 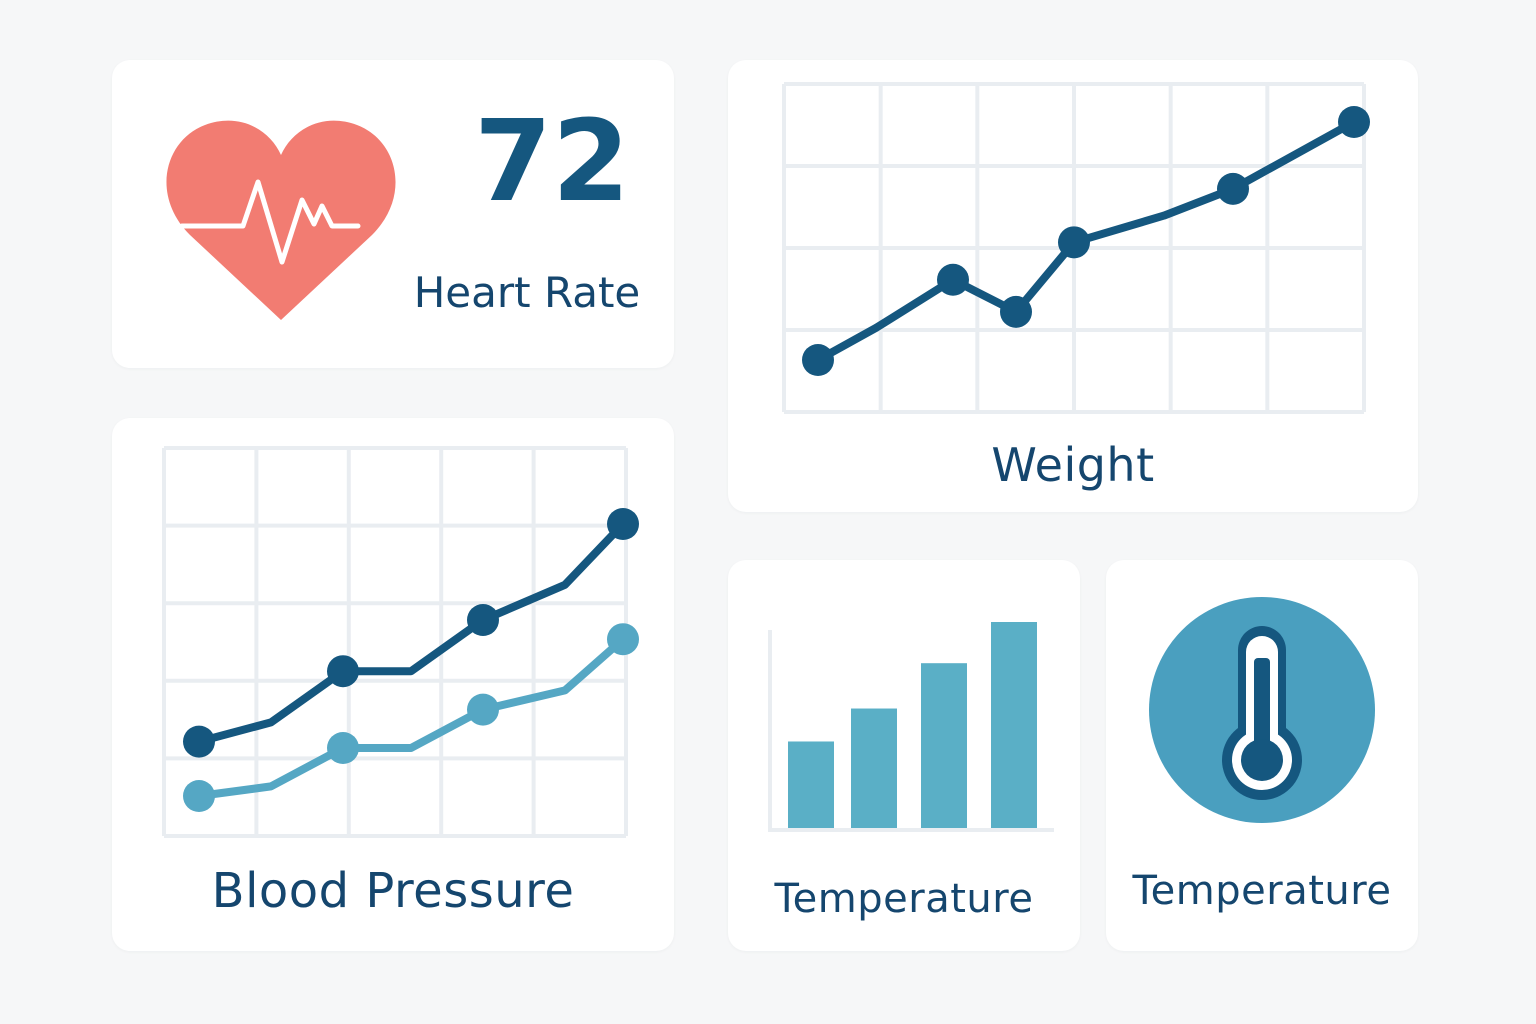 I want to click on temperature-icon-card: Temperature, so click(x=1262, y=755).